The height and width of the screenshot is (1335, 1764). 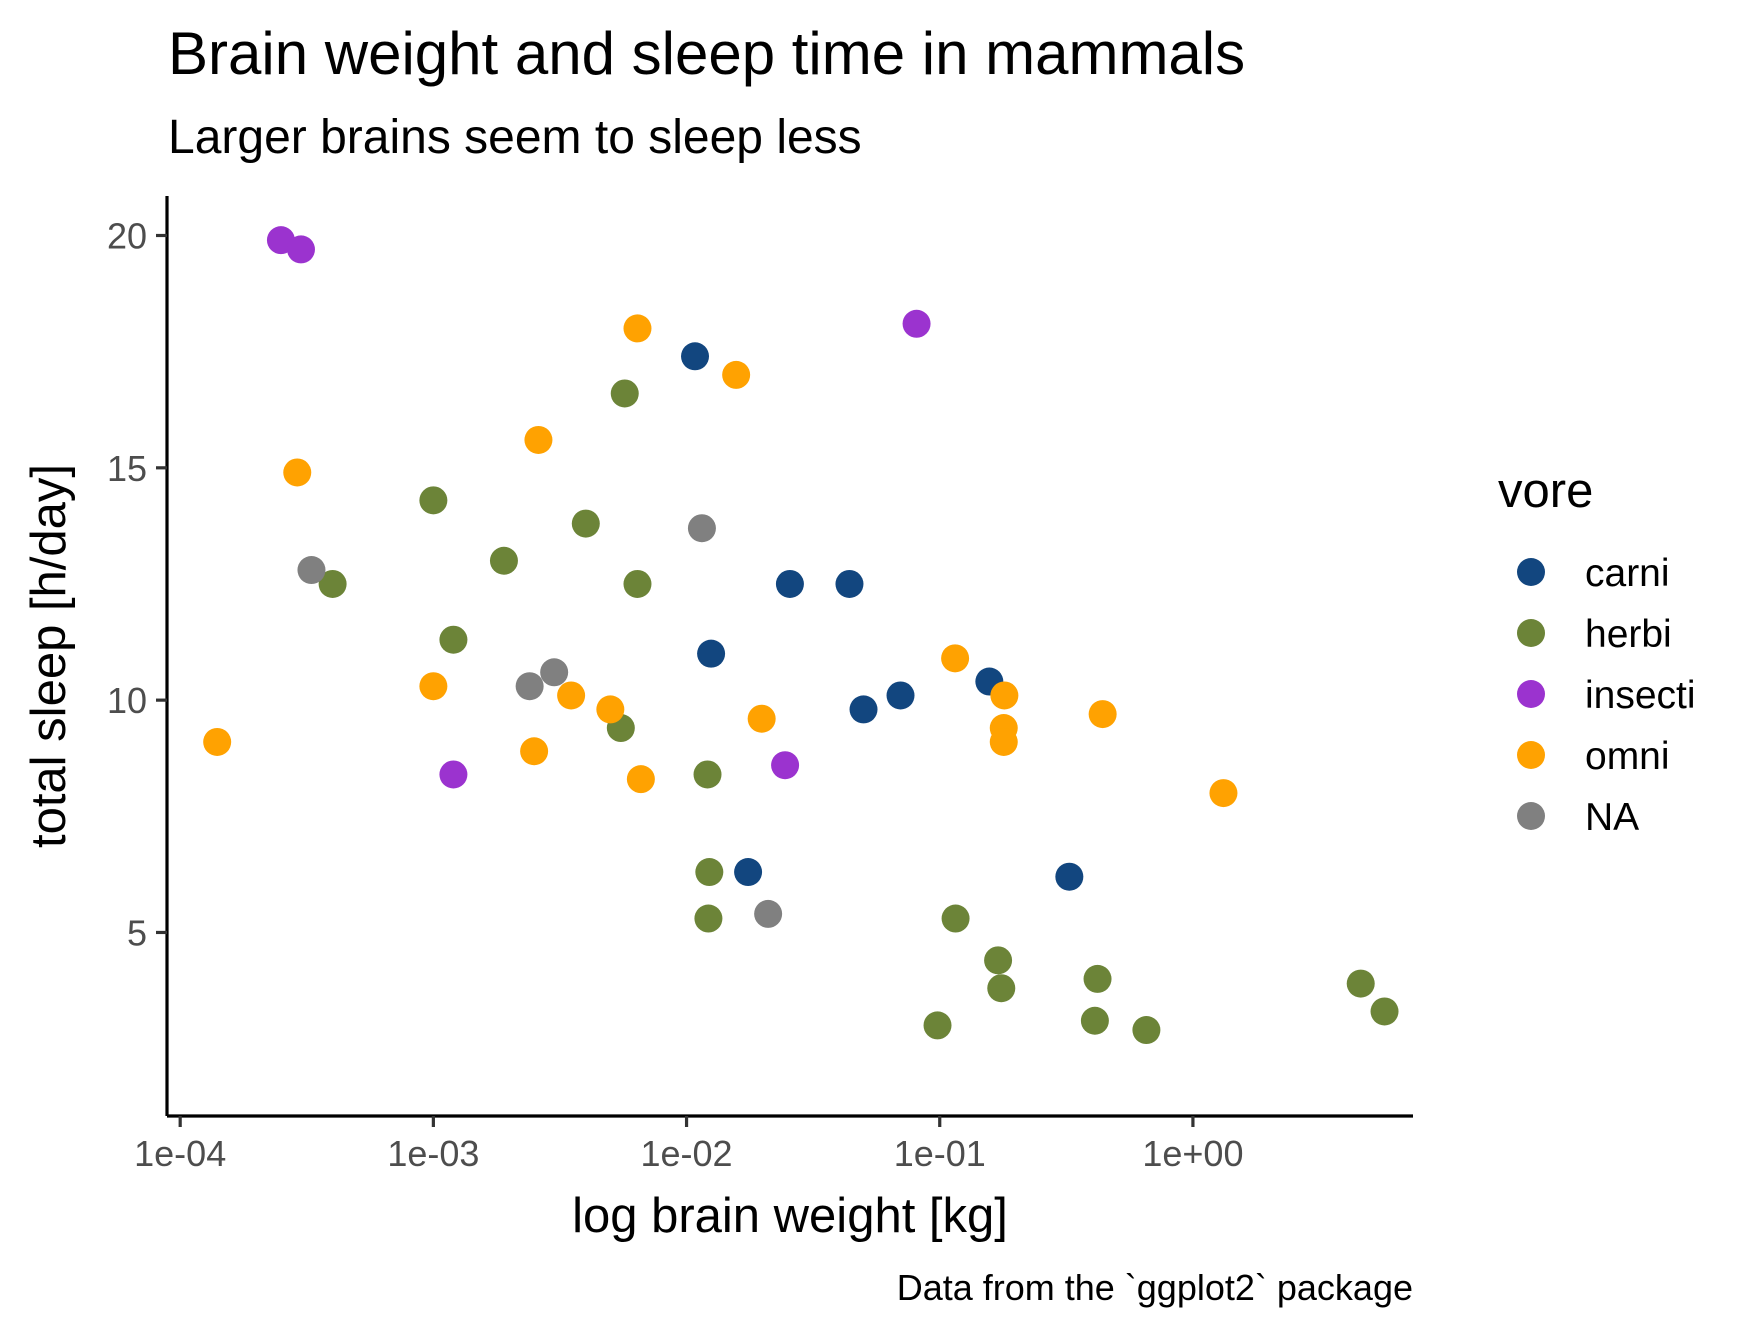 I want to click on y-axis-title: total sleep [h/day], so click(x=49, y=656).